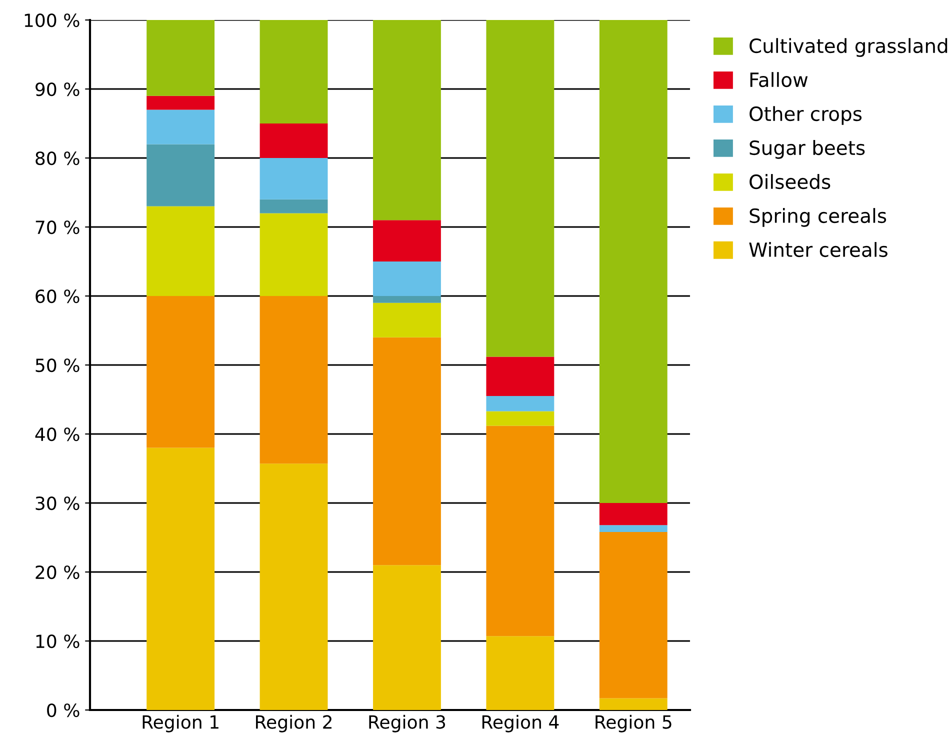 The height and width of the screenshot is (751, 949). I want to click on legend-label: Sugar beets, so click(807, 149).